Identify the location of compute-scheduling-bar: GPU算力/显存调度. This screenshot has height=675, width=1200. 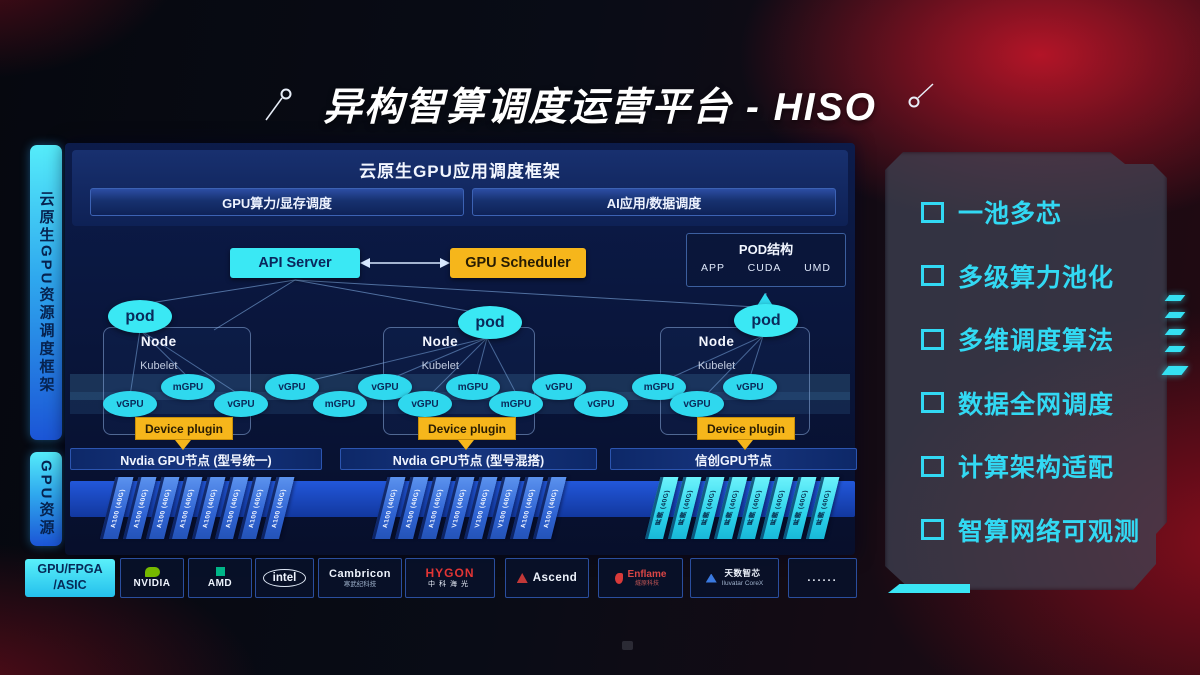
(277, 202).